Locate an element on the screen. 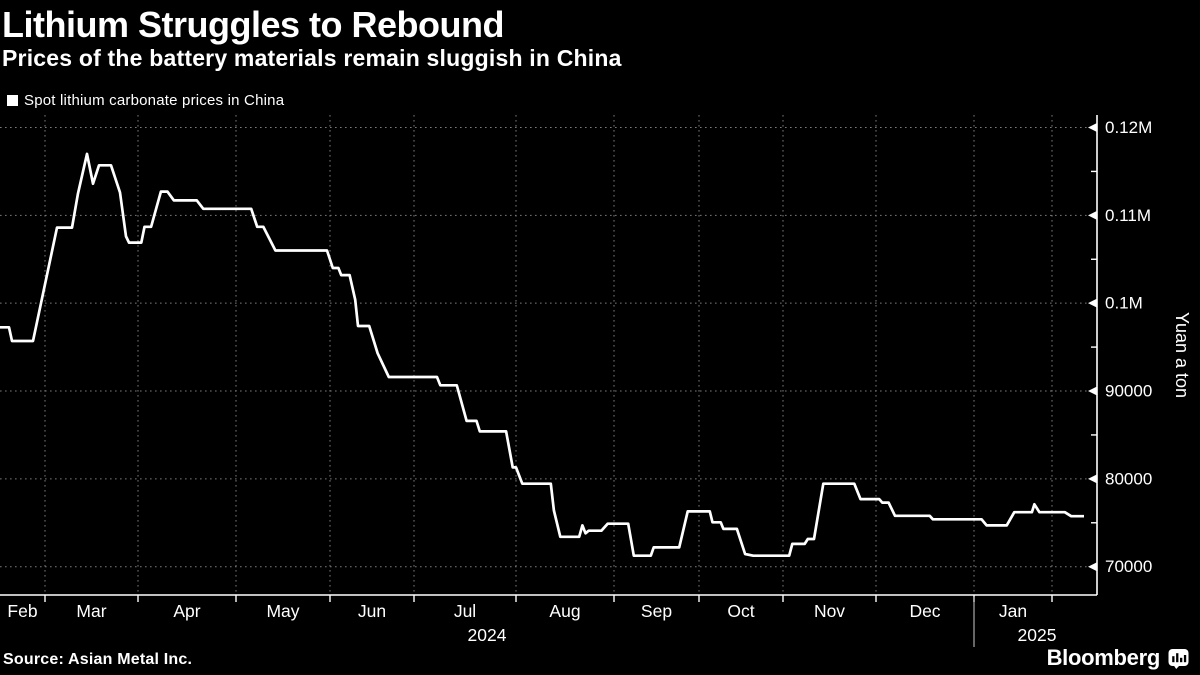 This screenshot has height=675, width=1200. y-tick-label: 80000 is located at coordinates (1128, 478).